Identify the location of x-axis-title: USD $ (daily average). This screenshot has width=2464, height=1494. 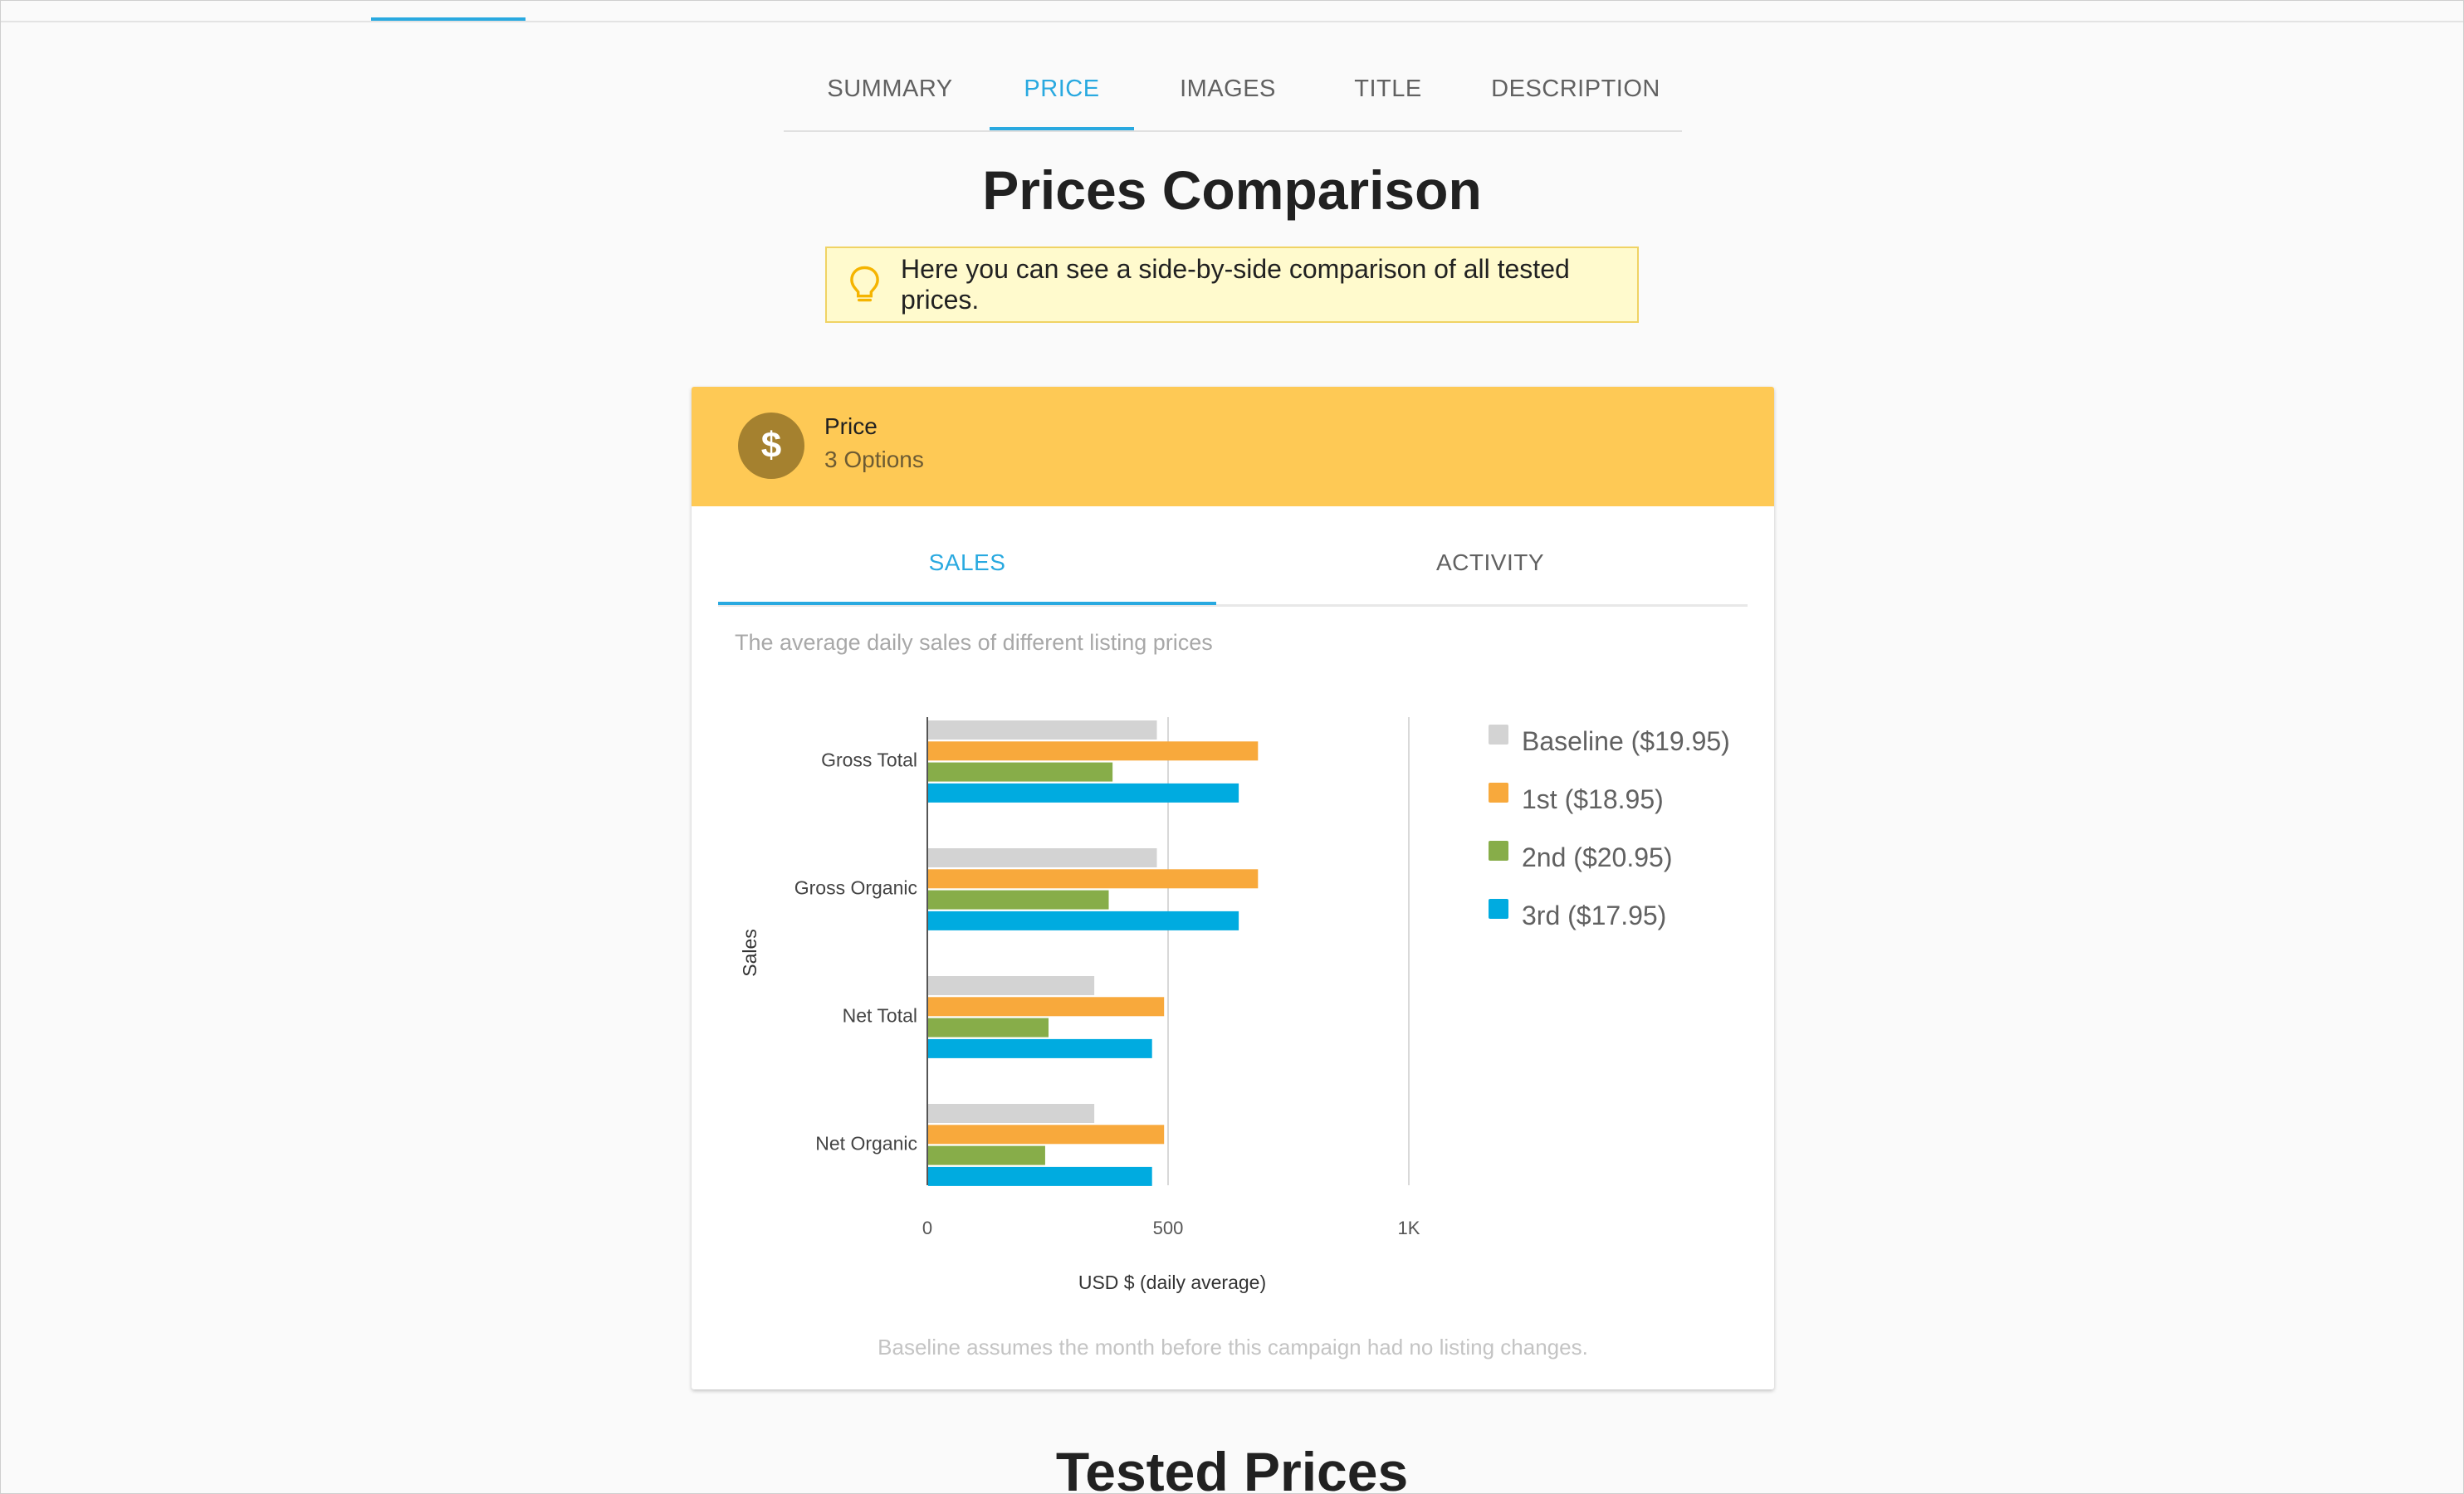
(1172, 1282).